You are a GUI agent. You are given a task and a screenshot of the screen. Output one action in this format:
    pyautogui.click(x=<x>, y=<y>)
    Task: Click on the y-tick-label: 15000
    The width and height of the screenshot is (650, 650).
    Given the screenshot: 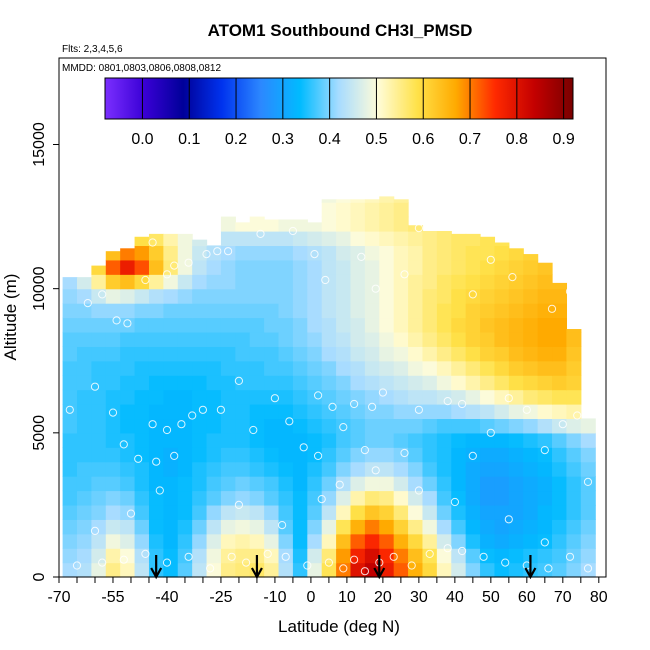 What is the action you would take?
    pyautogui.click(x=39, y=144)
    